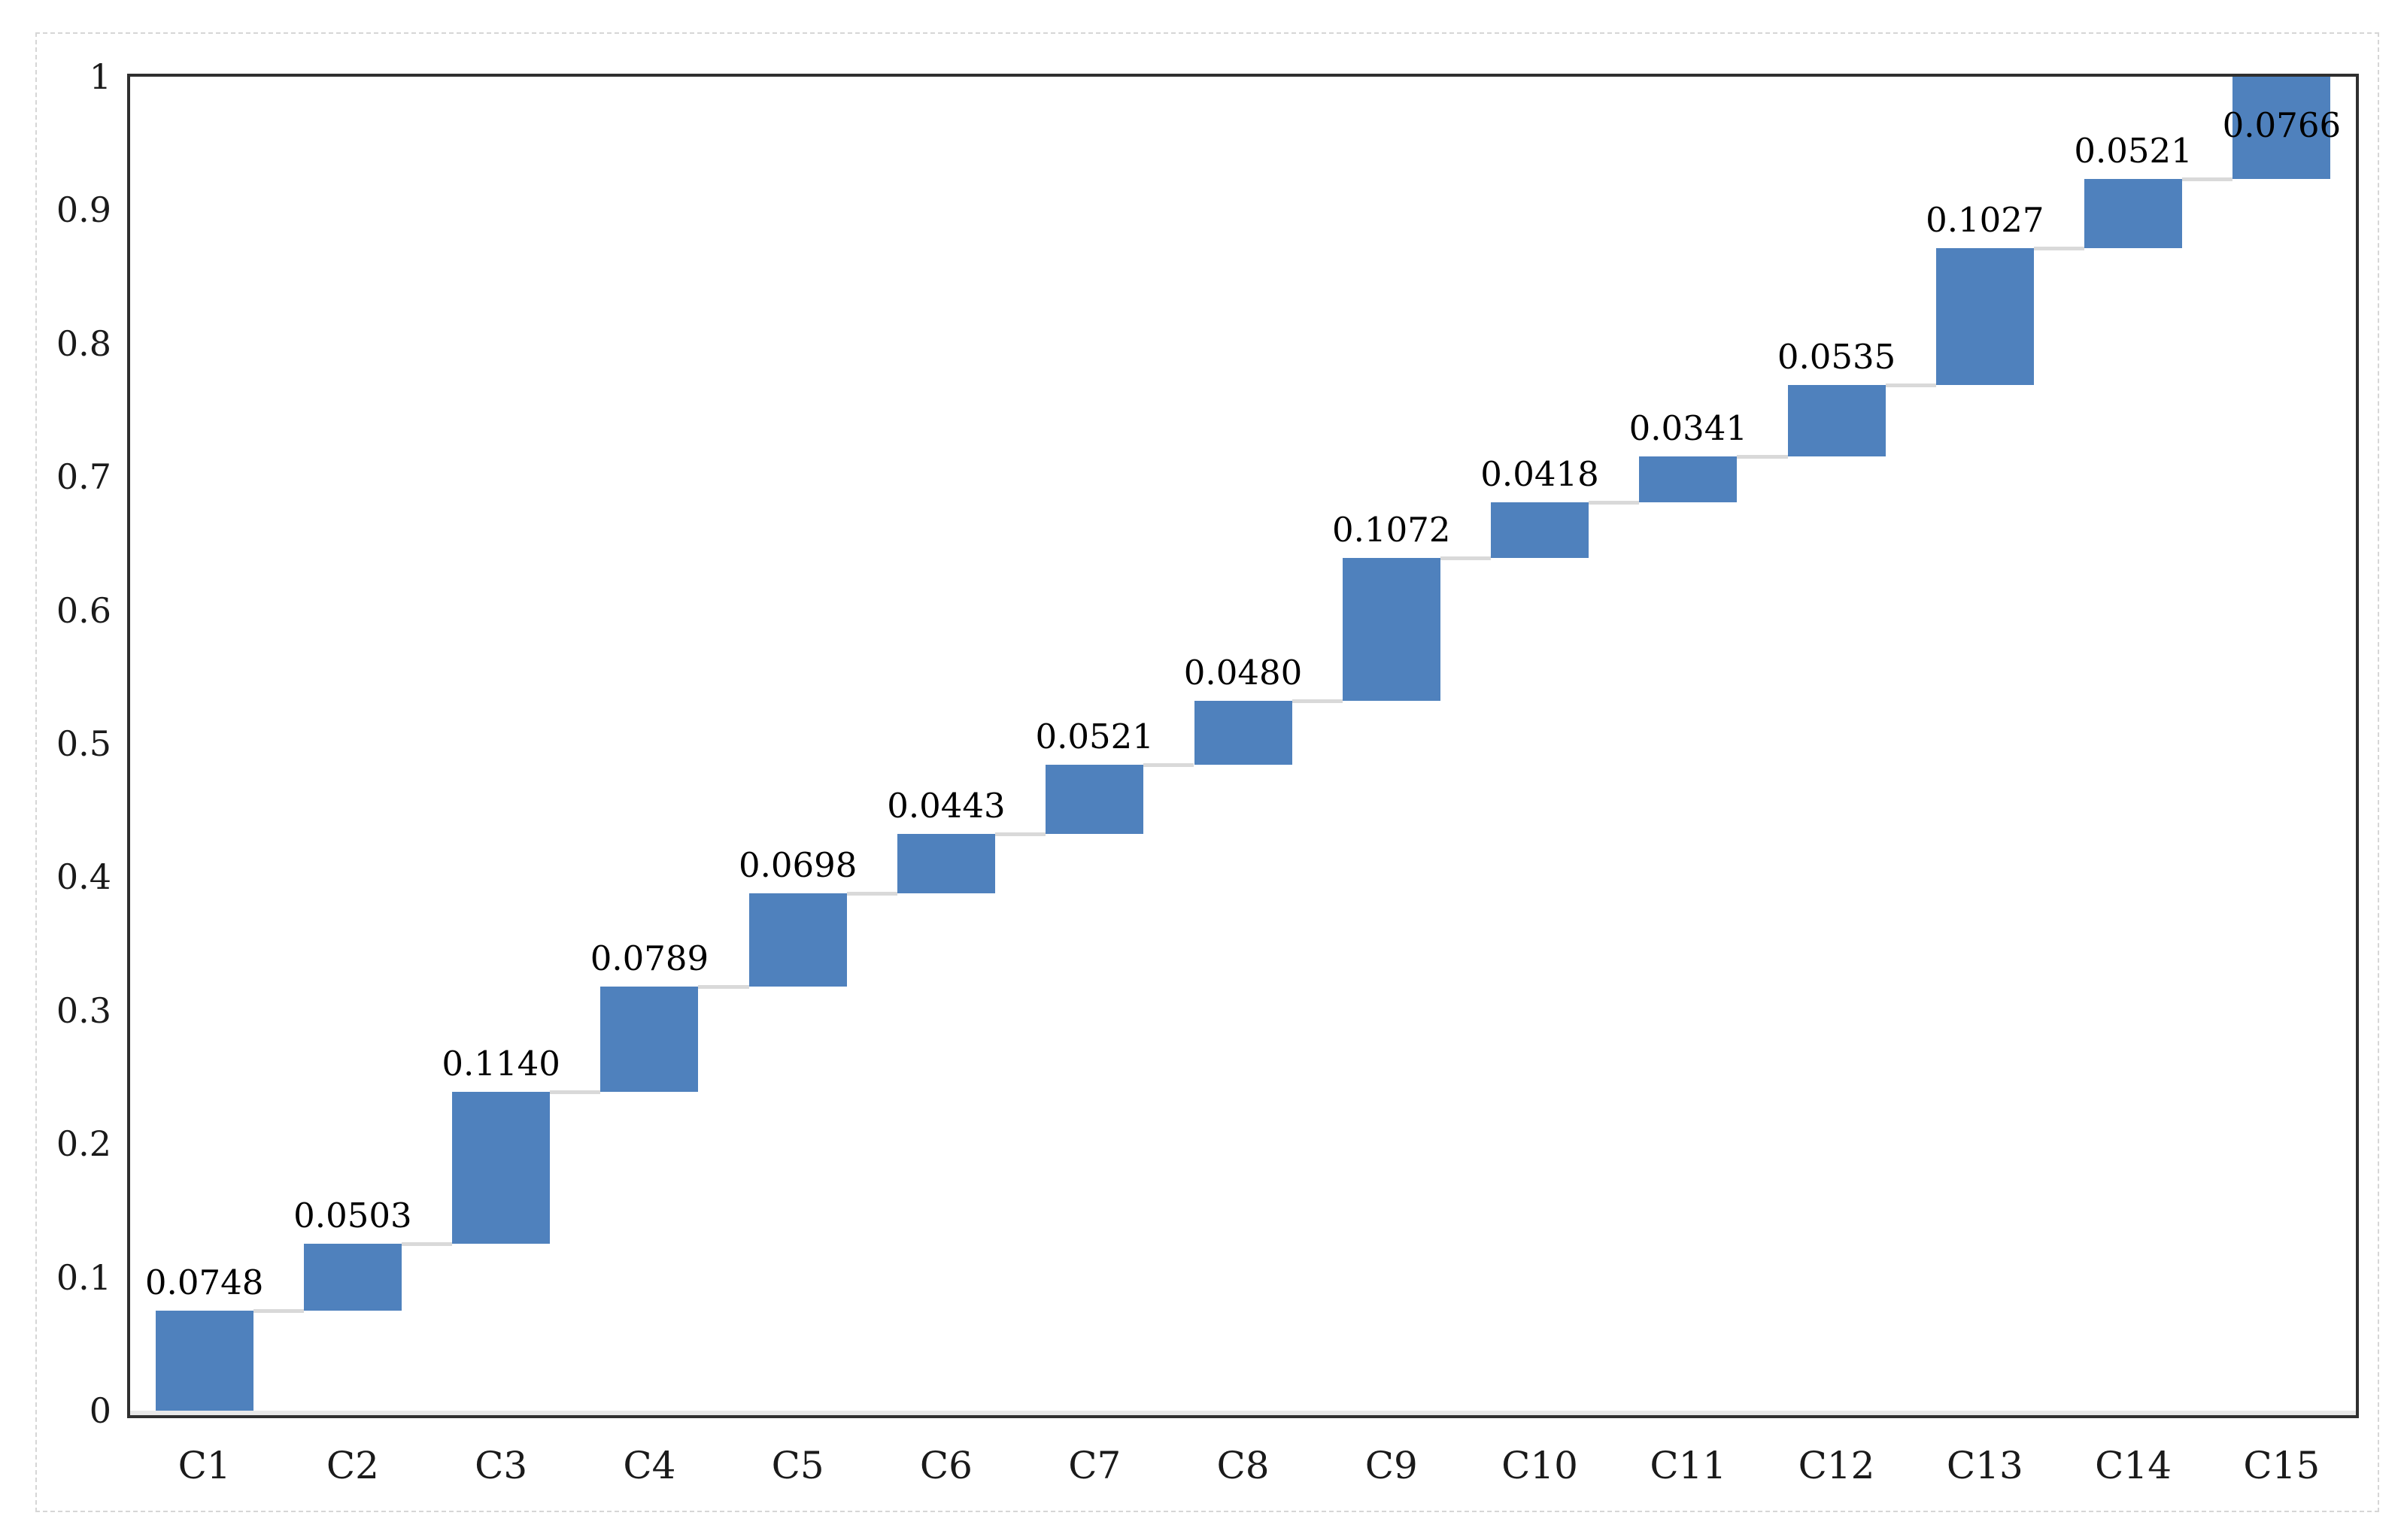 This screenshot has width=2407, height=1540. I want to click on bar-C2, so click(352, 1277).